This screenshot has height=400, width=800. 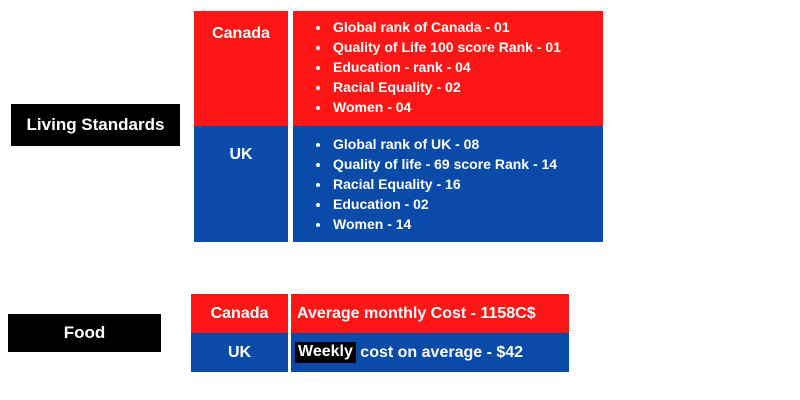 What do you see at coordinates (241, 33) in the screenshot?
I see `living-canada-country-label: Canada` at bounding box center [241, 33].